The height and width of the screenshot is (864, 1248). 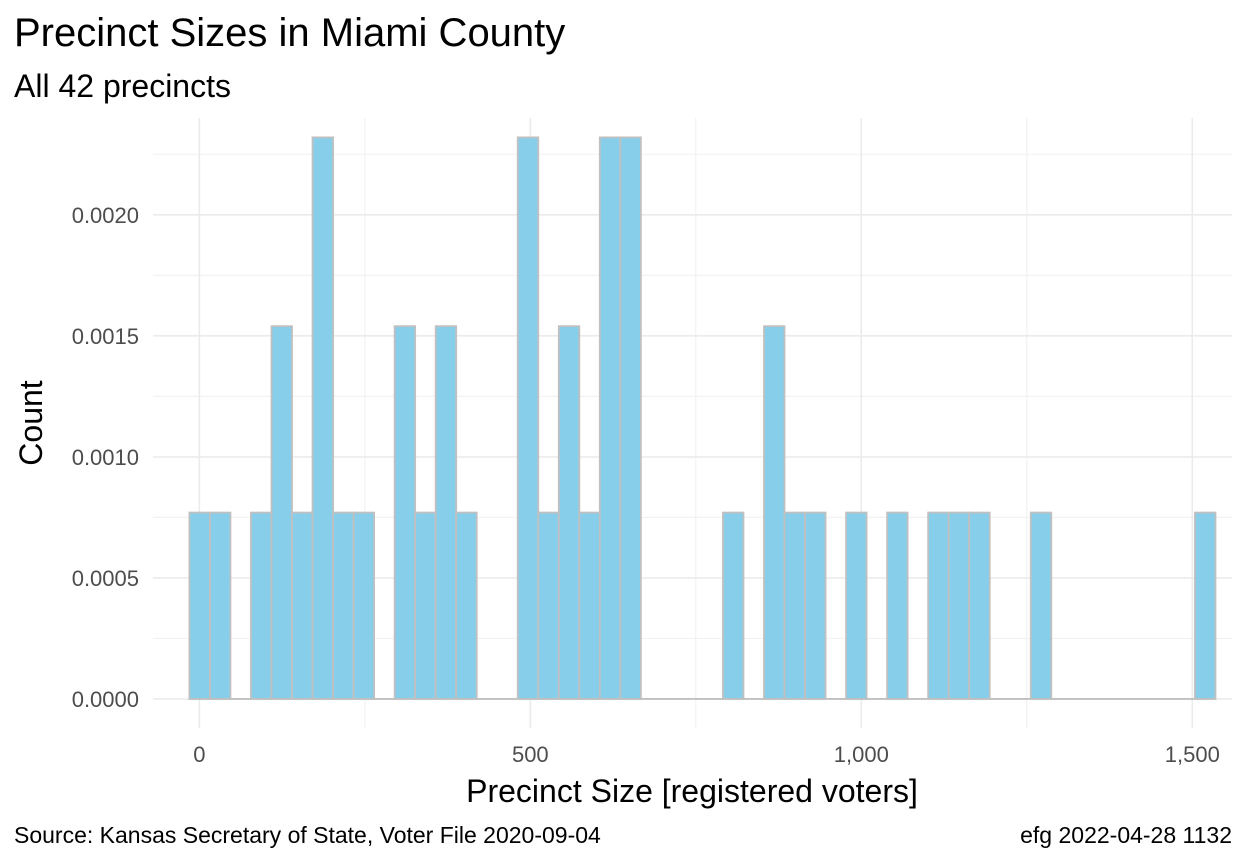 I want to click on y-axis-title: Count, so click(x=31, y=423).